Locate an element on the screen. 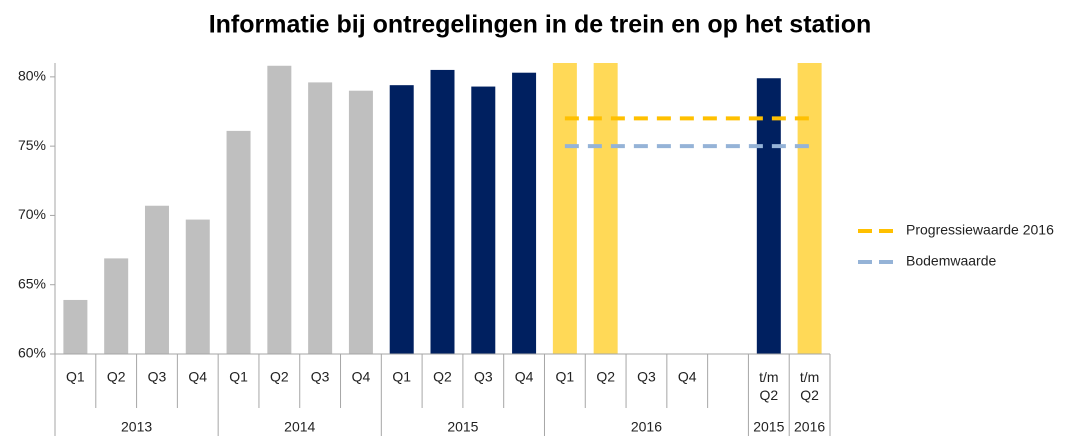 This screenshot has height=436, width=1066. group-label: 2013 is located at coordinates (136, 427).